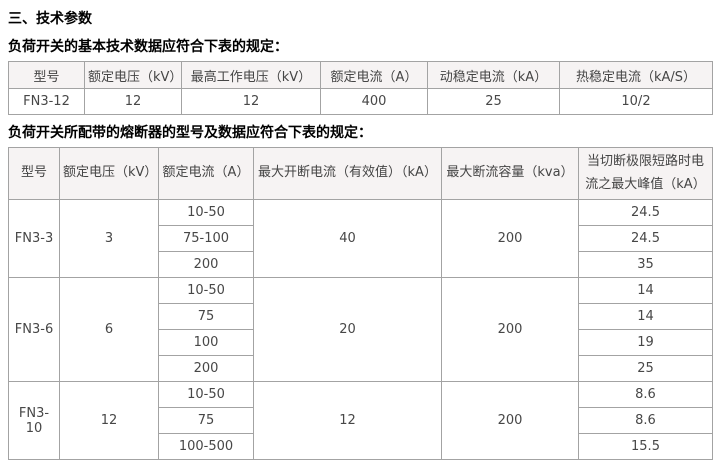 This screenshot has height=465, width=715. Describe the element at coordinates (636, 75) in the screenshot. I see `header-thermal-stable-current: 热稳定电流（kA/S）` at that location.